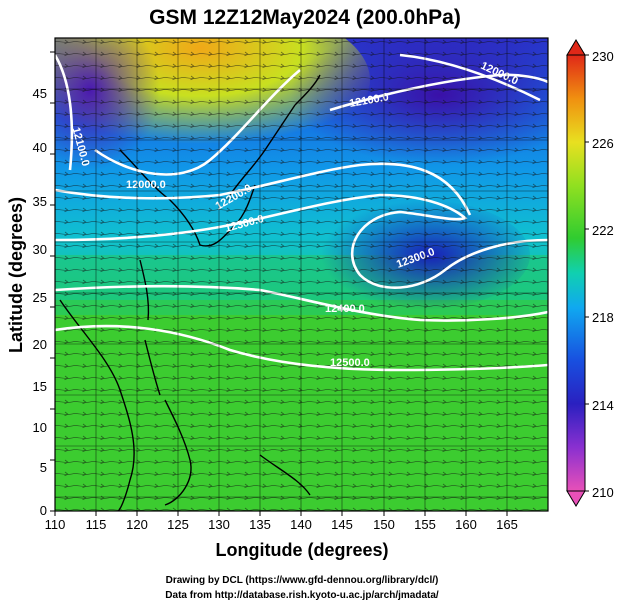 This screenshot has height=610, width=619. I want to click on contour-label: 12400.0, so click(345, 309).